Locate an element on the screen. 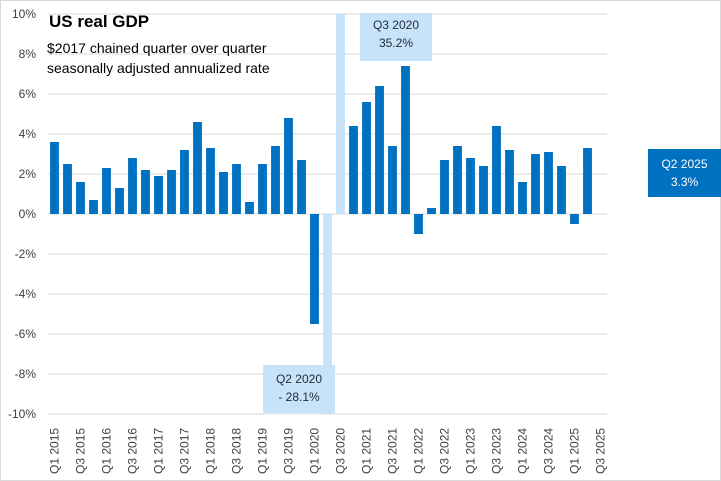 This screenshot has height=481, width=721. y-tick-label: 2% is located at coordinates (28, 174).